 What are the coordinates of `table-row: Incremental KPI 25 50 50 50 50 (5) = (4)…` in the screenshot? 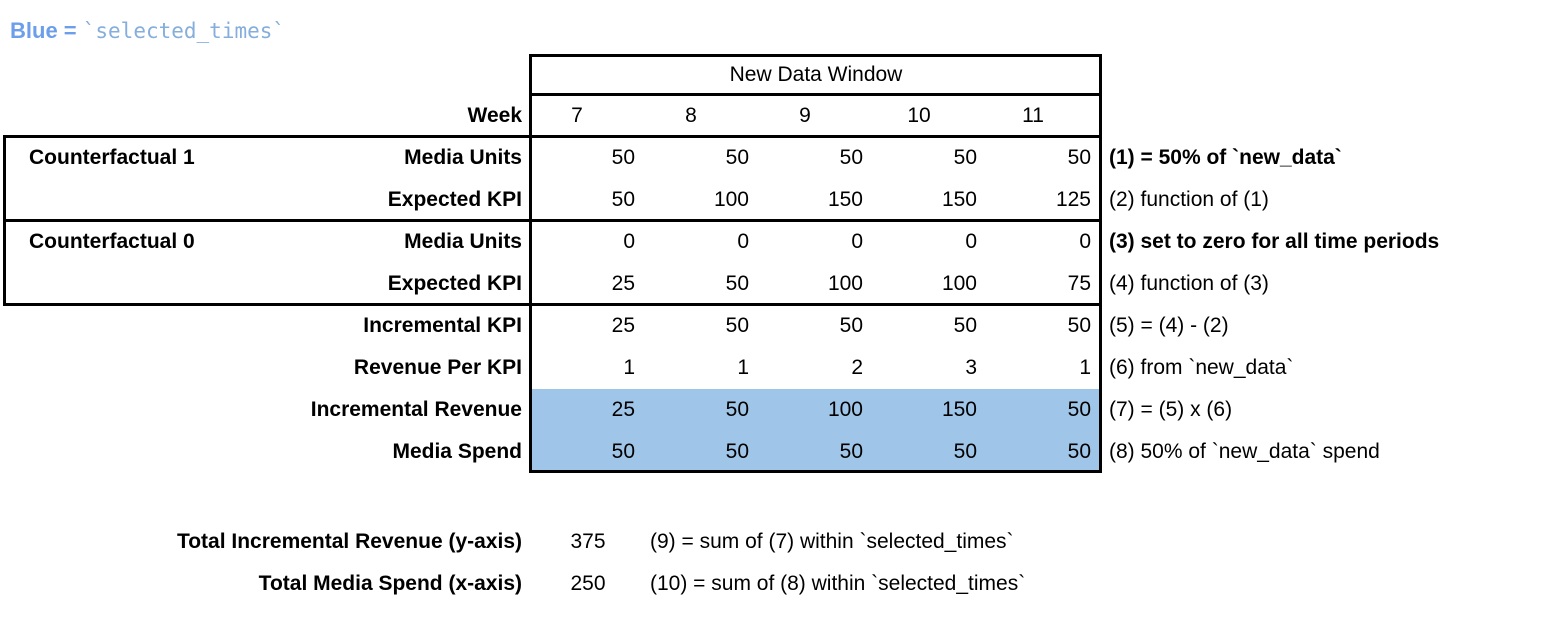 It's located at (772, 326).